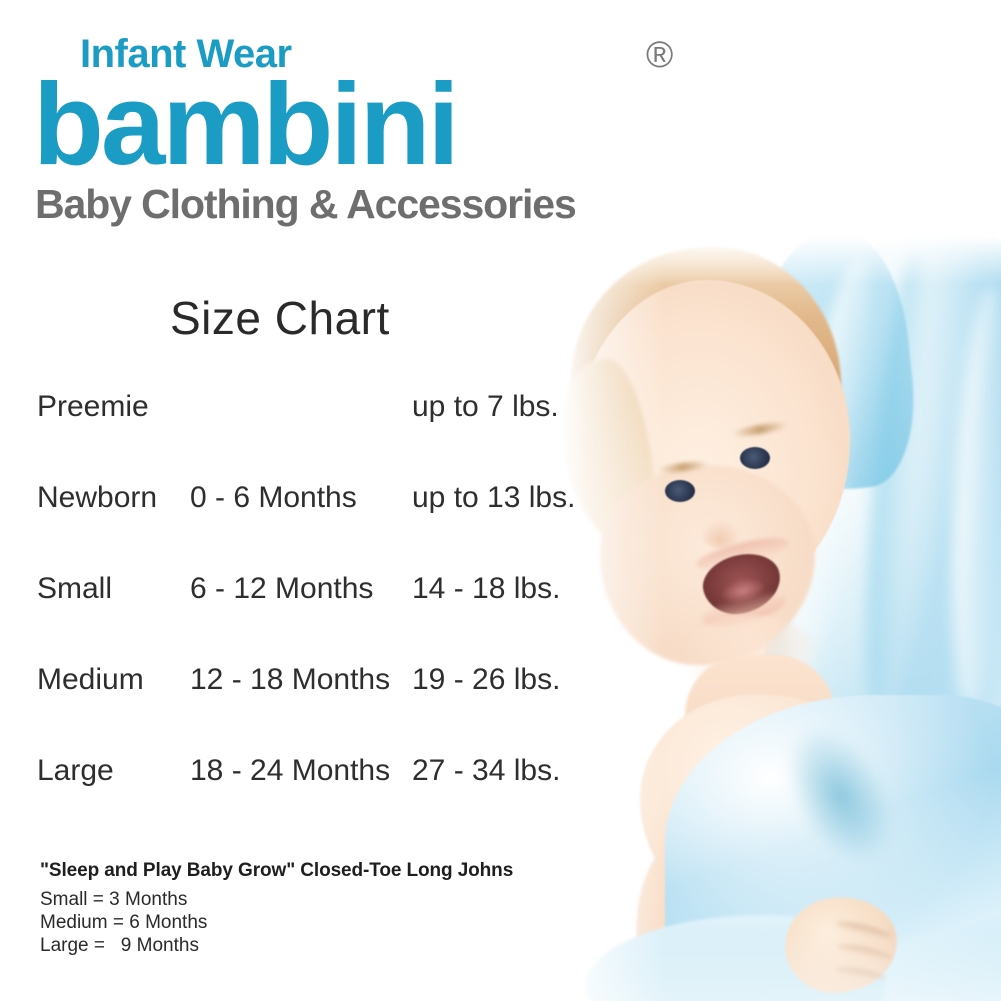  Describe the element at coordinates (660, 54) in the screenshot. I see `registered-trademark-icon: ®` at that location.